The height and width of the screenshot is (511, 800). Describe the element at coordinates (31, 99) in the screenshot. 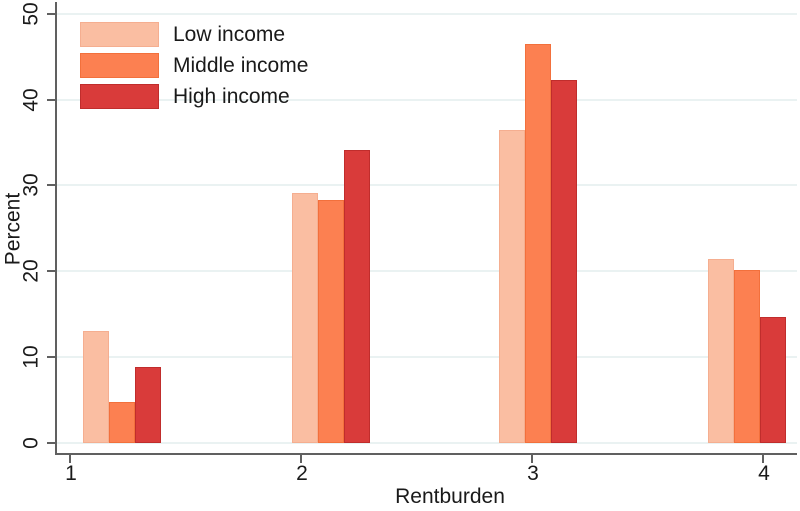

I see `y-tick-label: 40` at that location.